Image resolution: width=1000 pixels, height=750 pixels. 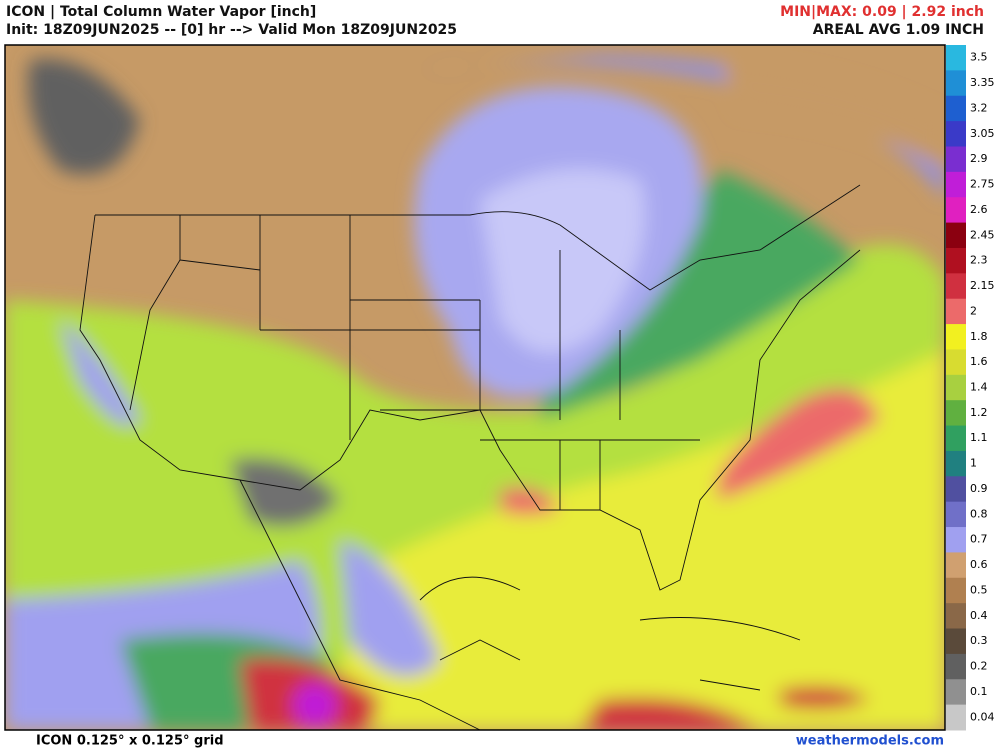 What do you see at coordinates (979, 488) in the screenshot?
I see `colorbar-label: 0.9` at bounding box center [979, 488].